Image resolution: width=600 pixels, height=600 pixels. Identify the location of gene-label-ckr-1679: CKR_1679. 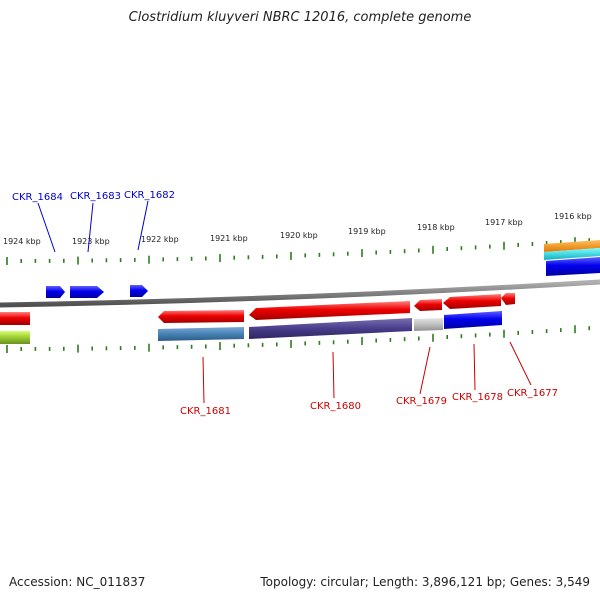
(421, 401).